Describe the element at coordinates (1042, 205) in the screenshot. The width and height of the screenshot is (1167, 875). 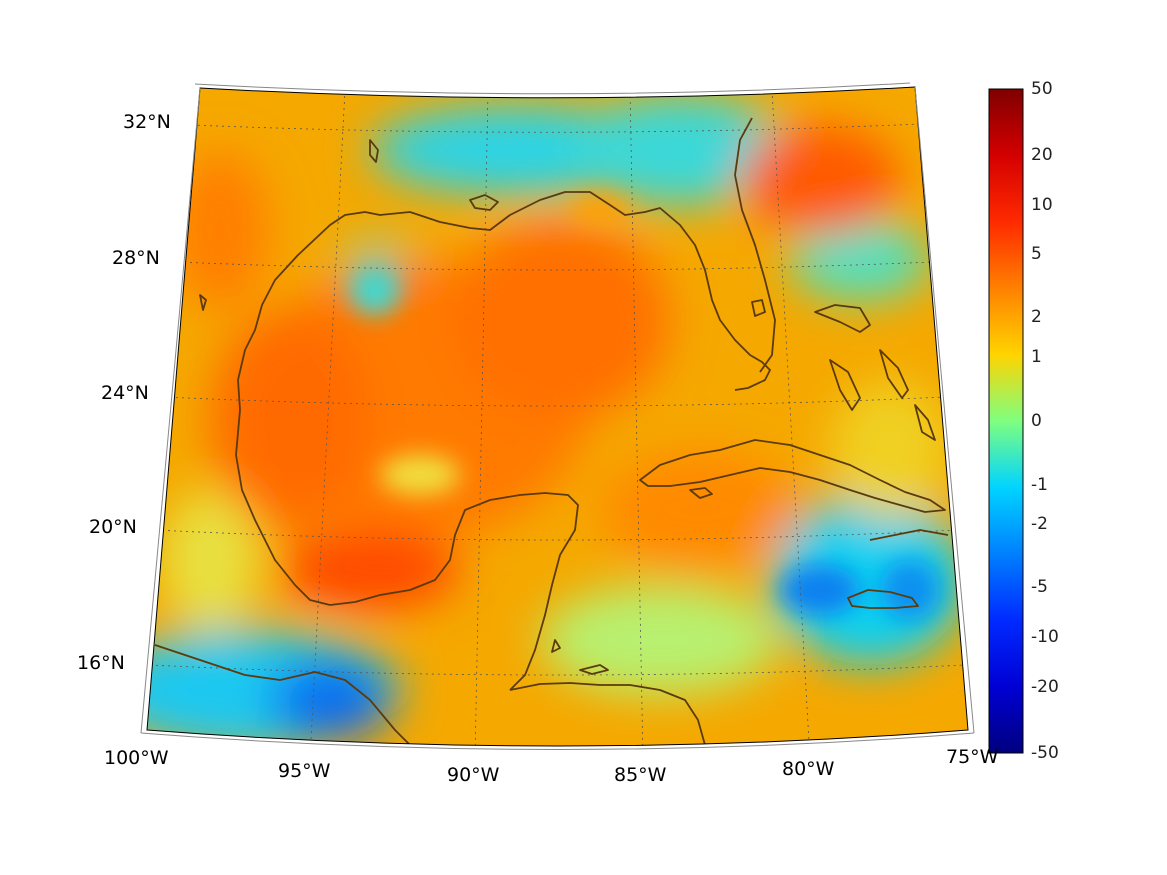
I see `colorbar-label-10: 10` at that location.